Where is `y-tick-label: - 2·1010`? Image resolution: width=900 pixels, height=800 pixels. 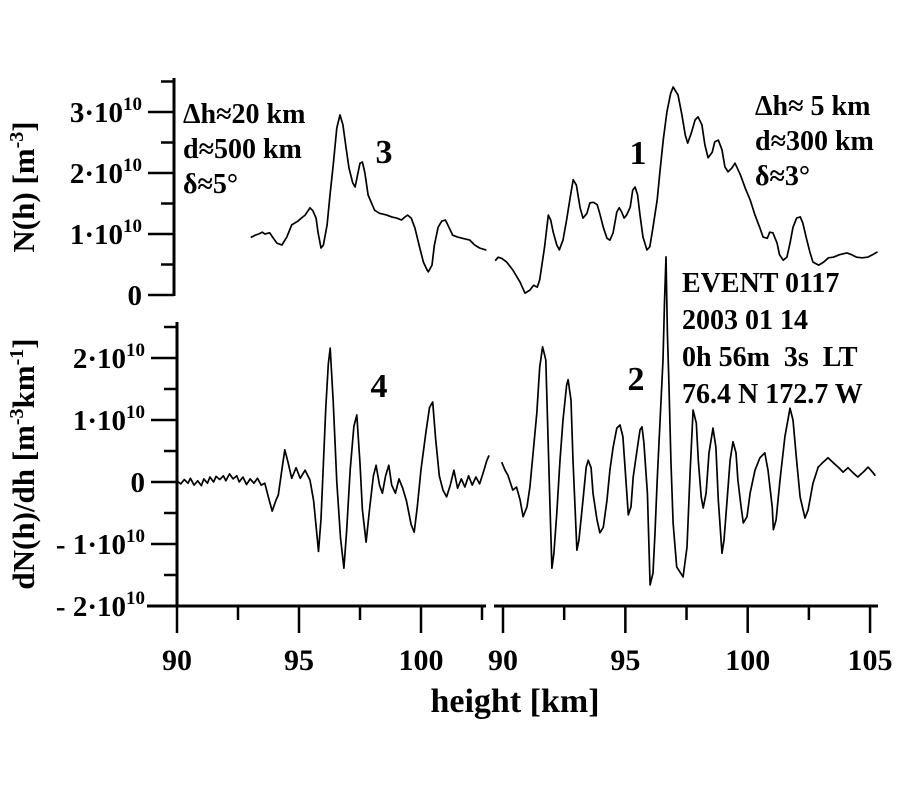
y-tick-label: - 2·1010 is located at coordinates (100, 605).